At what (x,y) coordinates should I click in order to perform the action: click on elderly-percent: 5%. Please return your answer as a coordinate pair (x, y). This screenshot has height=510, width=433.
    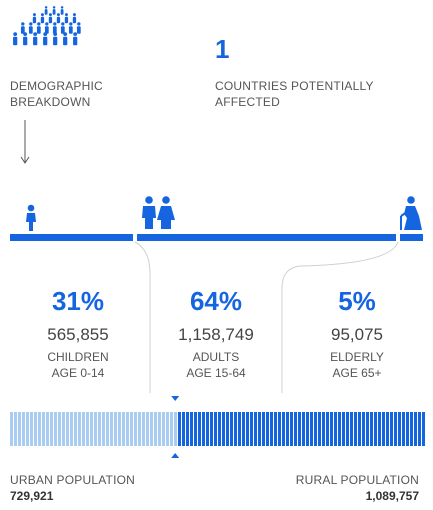
    Looking at the image, I should click on (357, 301).